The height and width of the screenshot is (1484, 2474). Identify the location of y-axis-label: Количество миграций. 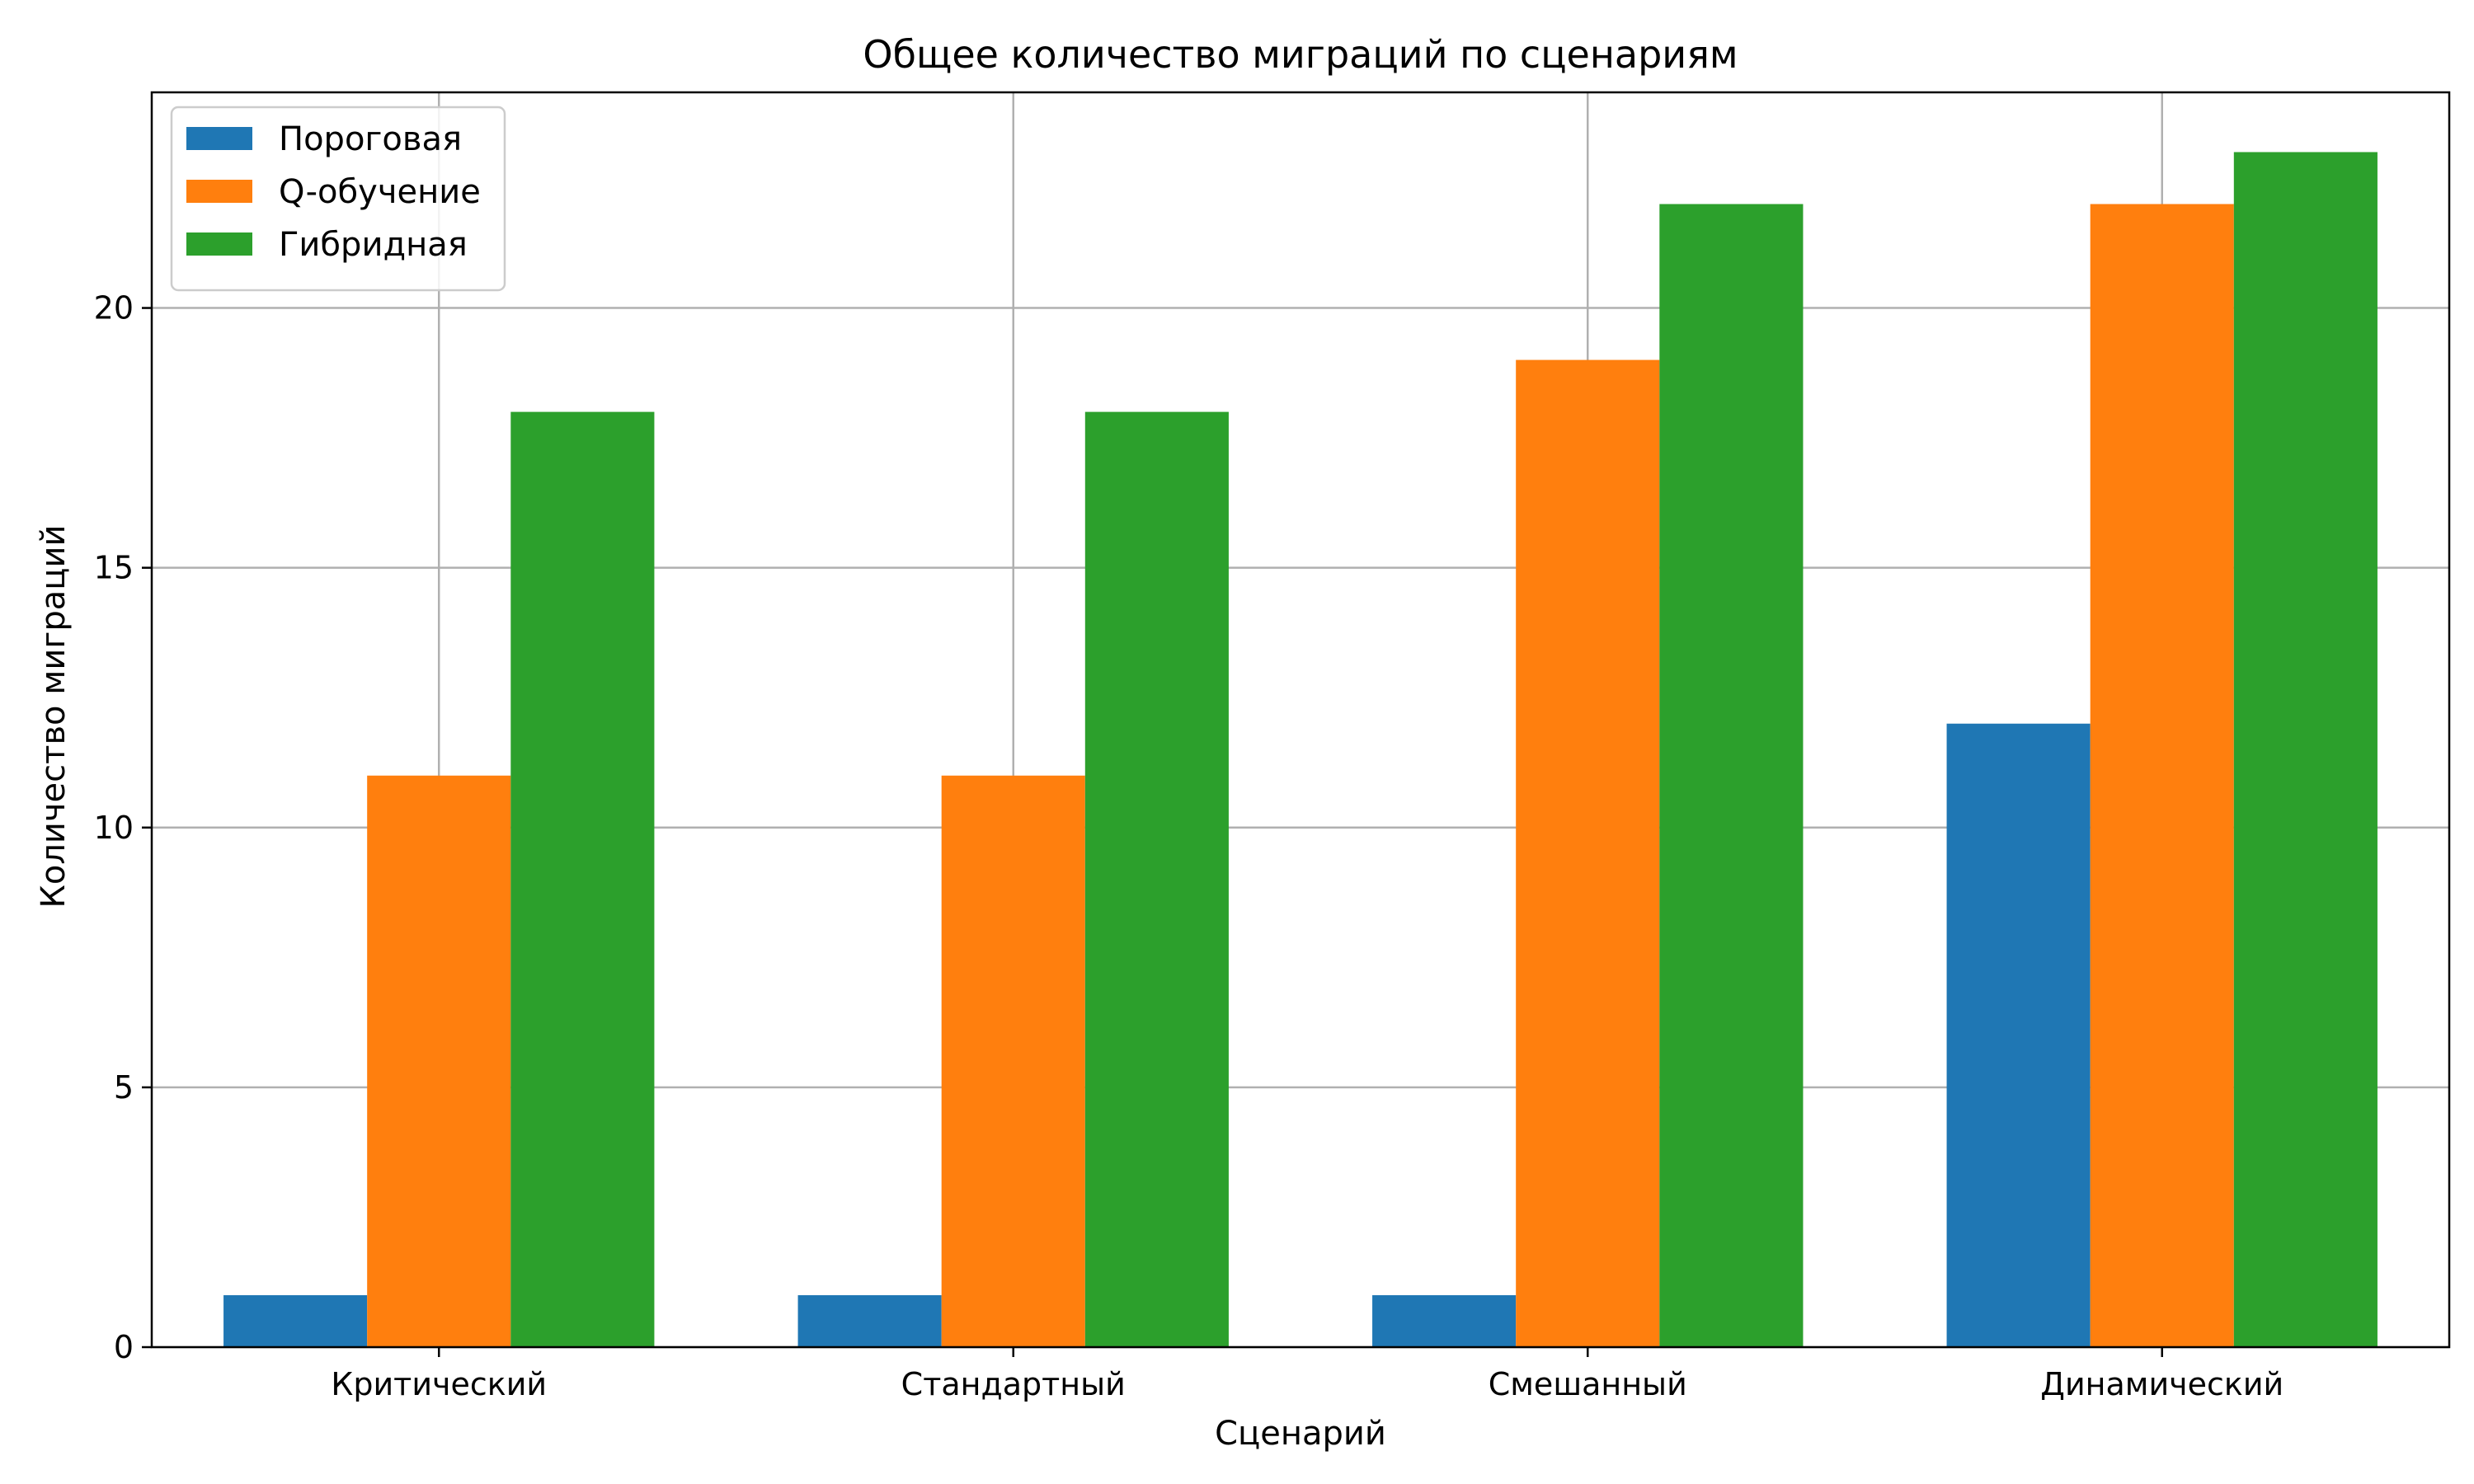
(54, 716).